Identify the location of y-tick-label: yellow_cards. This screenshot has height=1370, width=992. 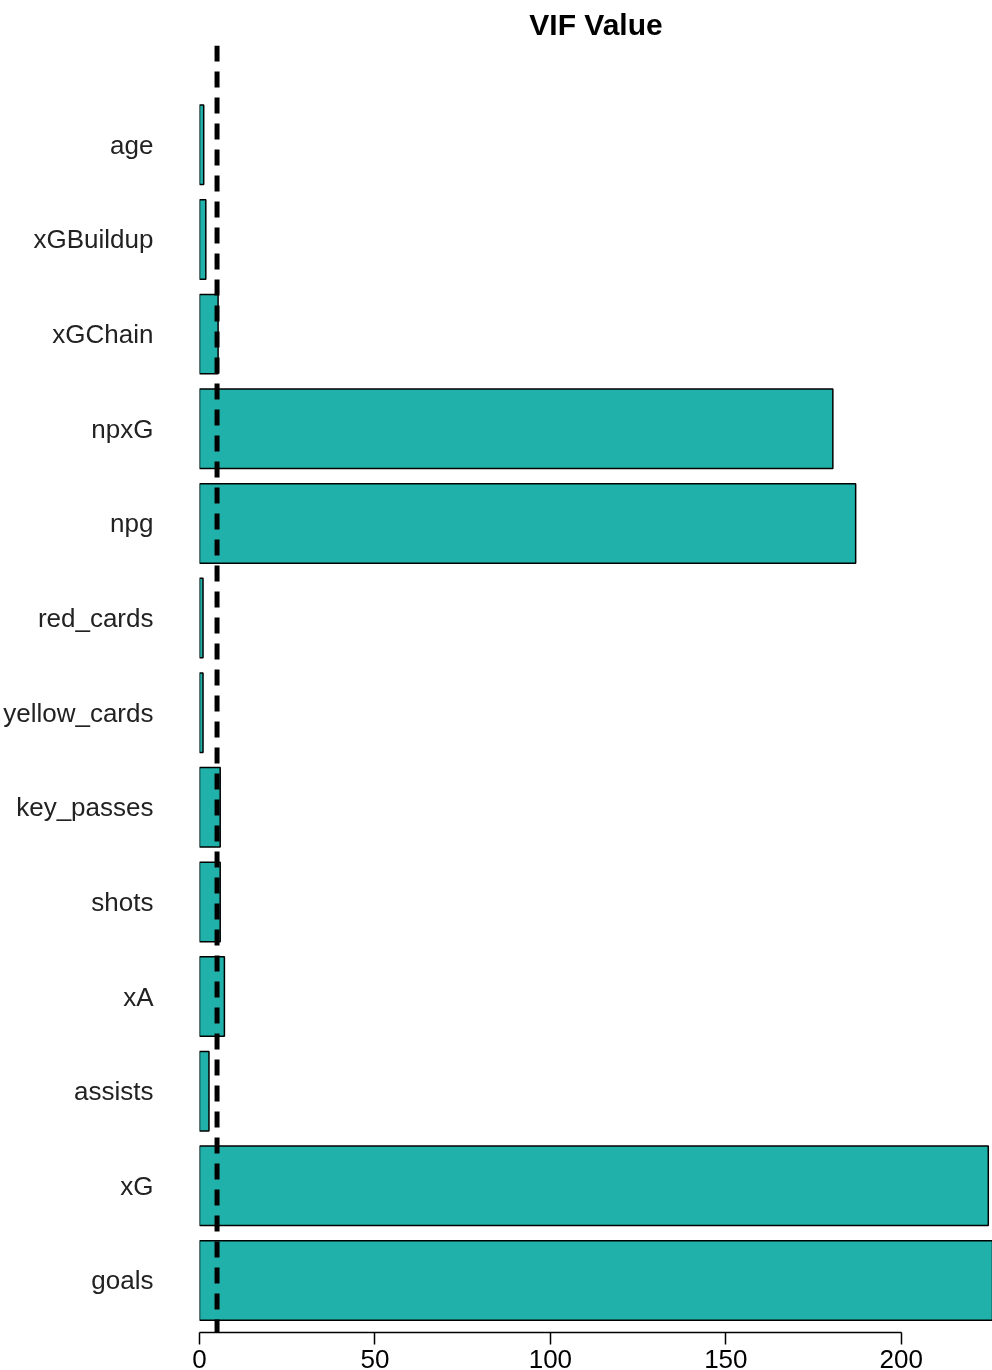
(78, 712).